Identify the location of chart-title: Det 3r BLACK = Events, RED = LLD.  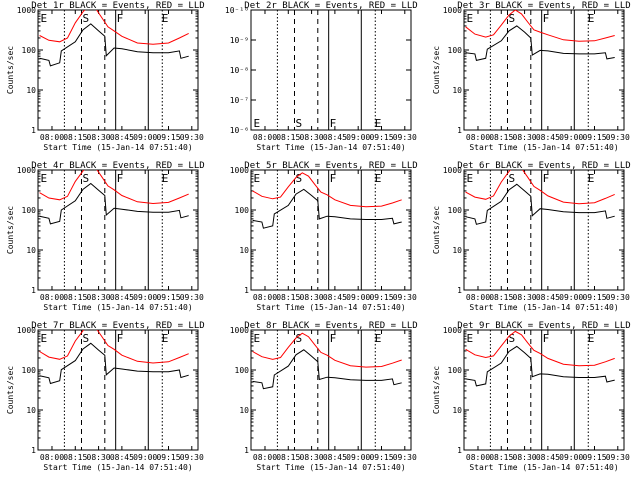
(543, 6).